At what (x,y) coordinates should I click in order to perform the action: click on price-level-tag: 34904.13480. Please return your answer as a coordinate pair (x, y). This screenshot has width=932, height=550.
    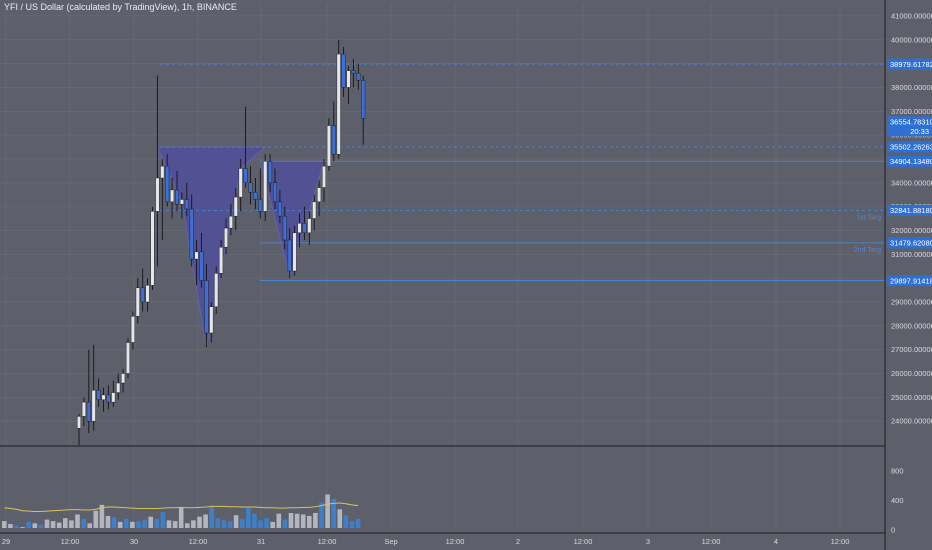
    Looking at the image, I should click on (911, 161).